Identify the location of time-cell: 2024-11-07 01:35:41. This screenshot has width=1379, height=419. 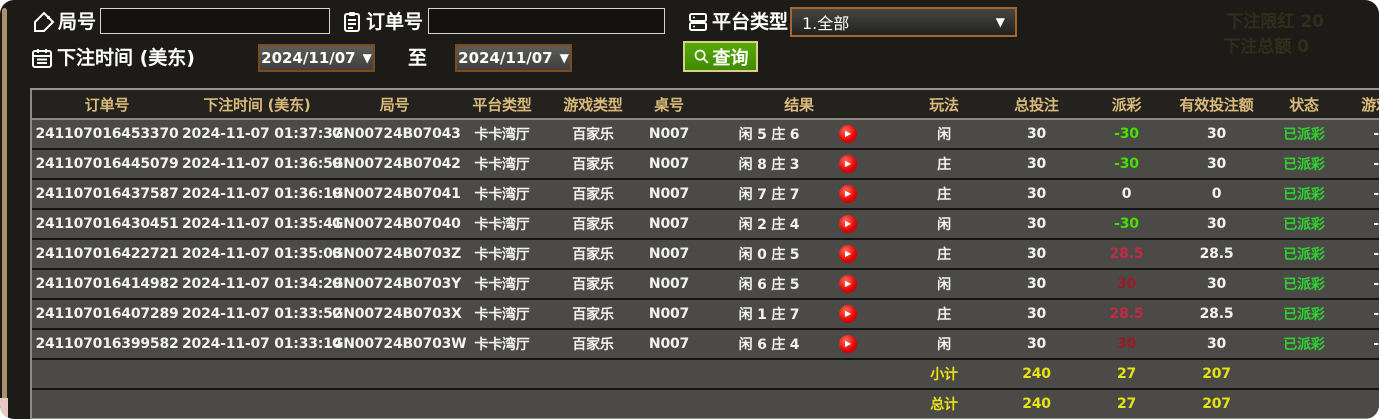
(262, 224).